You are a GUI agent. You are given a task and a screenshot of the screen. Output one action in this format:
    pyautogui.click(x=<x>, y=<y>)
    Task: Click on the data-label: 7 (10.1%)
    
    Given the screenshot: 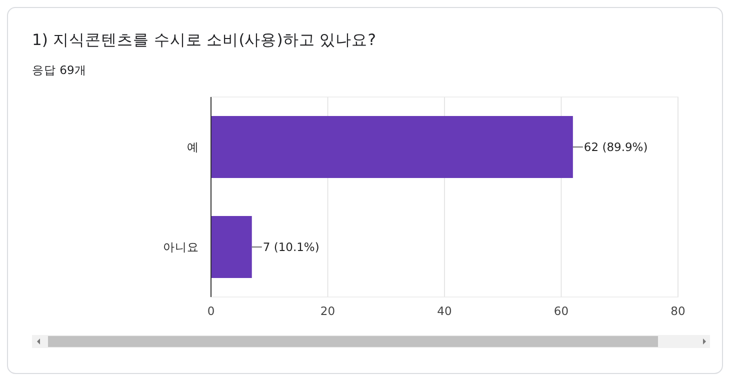 What is the action you would take?
    pyautogui.click(x=291, y=247)
    